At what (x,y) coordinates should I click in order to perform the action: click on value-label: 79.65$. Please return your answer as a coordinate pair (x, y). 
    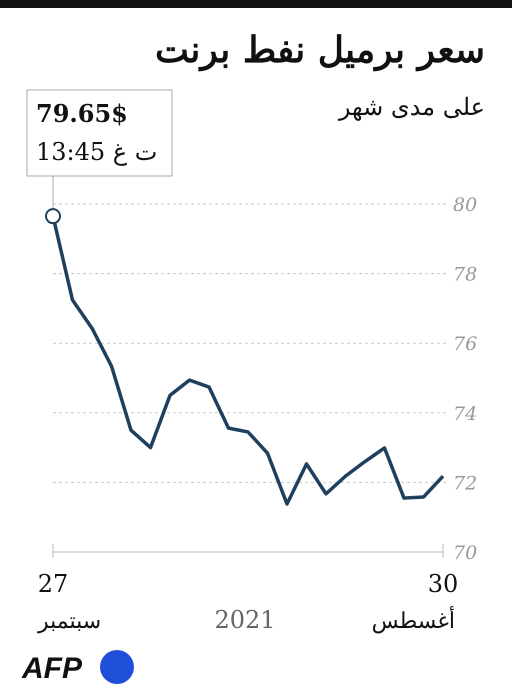
    Looking at the image, I should click on (82, 113).